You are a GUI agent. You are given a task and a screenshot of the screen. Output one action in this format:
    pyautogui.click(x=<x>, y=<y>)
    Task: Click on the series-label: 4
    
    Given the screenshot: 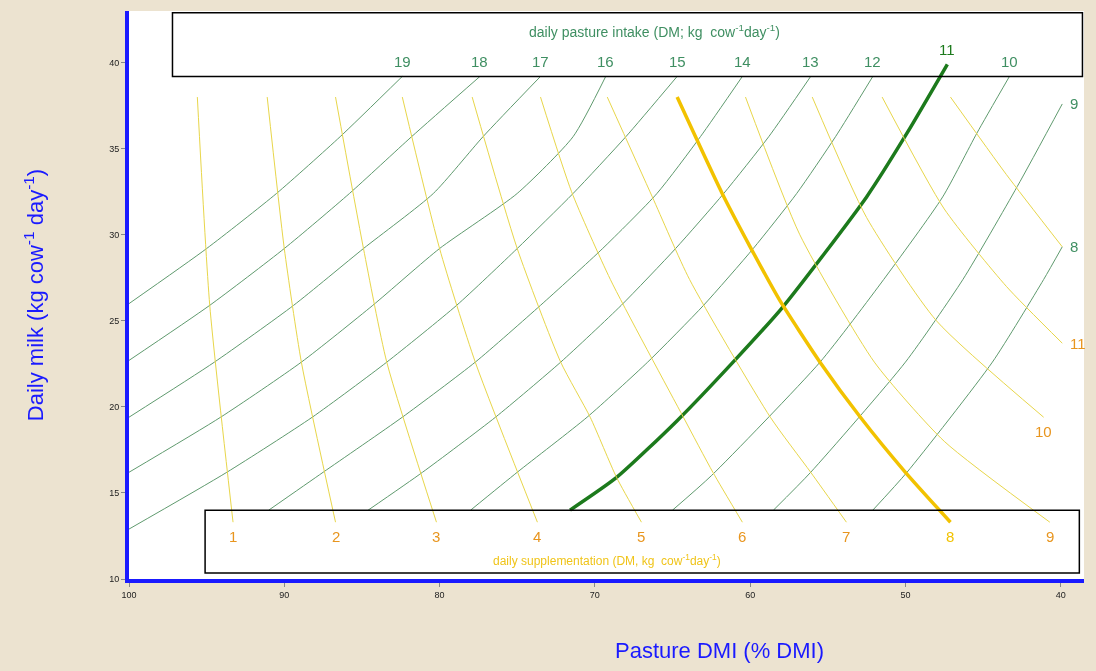 What is the action you would take?
    pyautogui.click(x=537, y=536)
    